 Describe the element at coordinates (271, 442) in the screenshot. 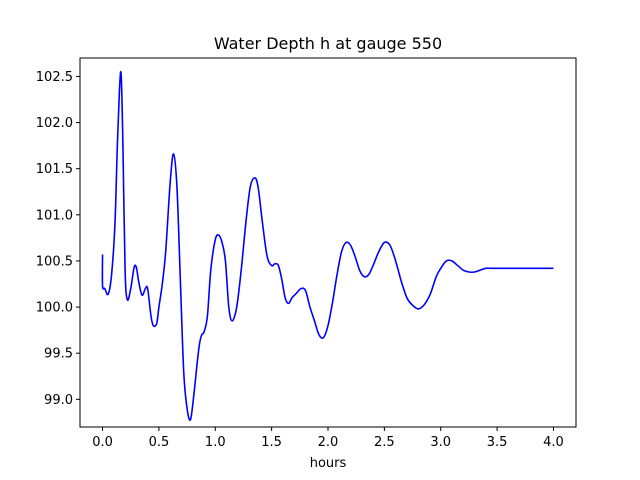

I see `x-tick-label: 1.5` at that location.